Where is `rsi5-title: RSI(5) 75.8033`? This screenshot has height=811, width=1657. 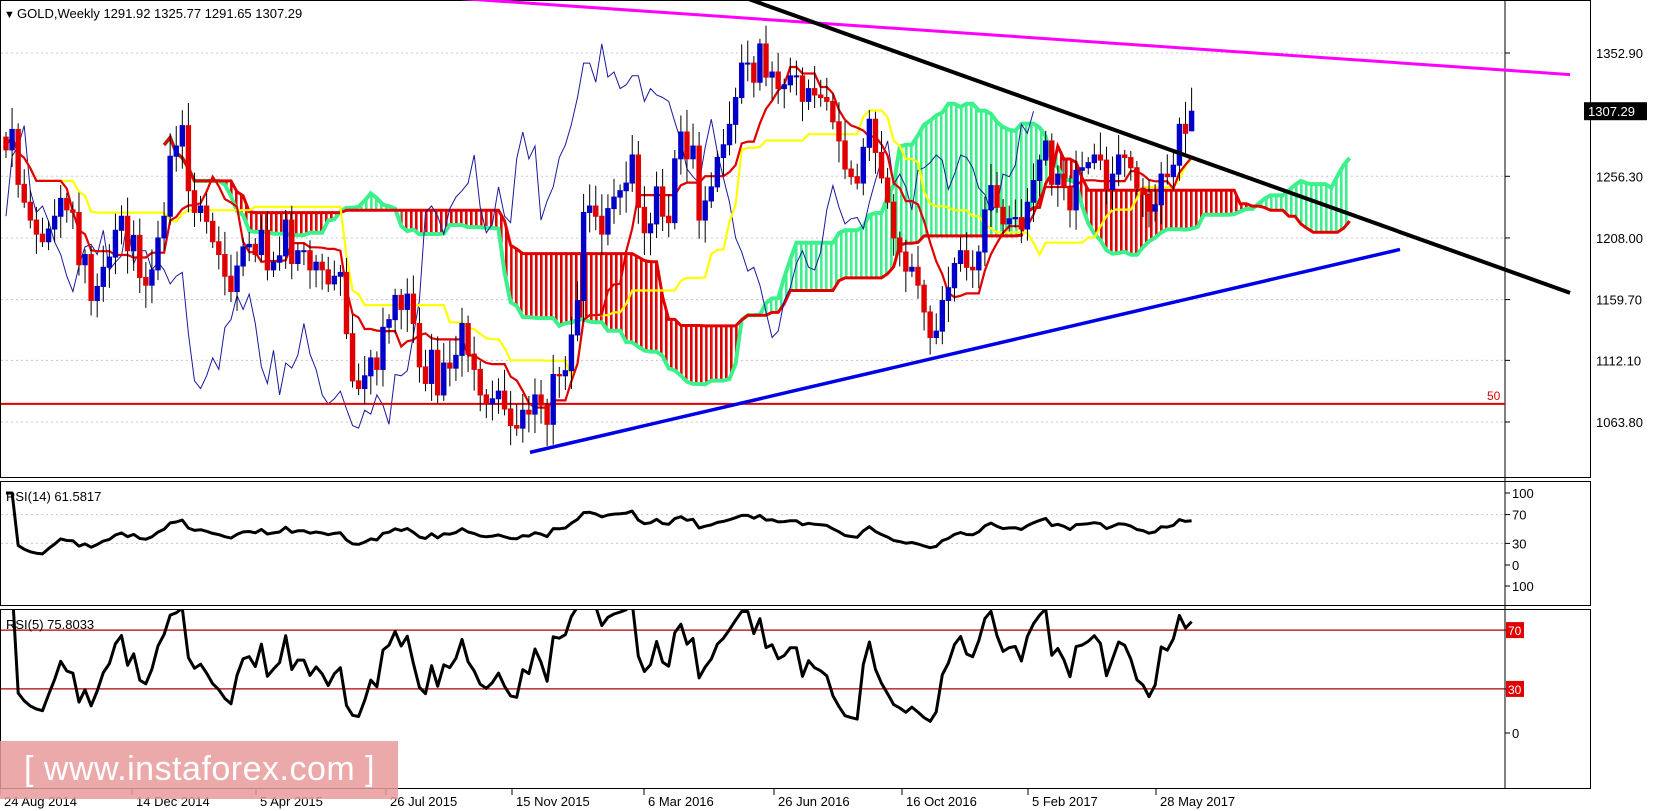
rsi5-title: RSI(5) 75.8033 is located at coordinates (50, 624).